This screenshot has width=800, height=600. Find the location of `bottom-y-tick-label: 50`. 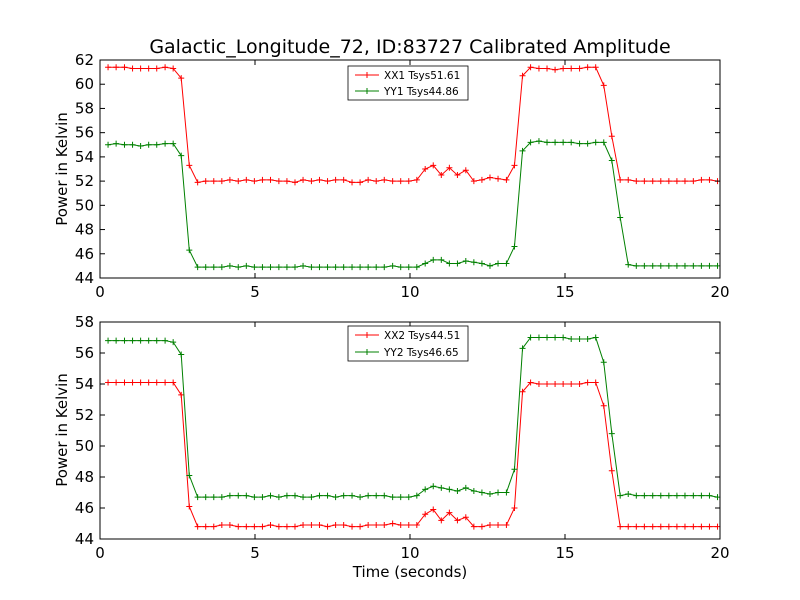

bottom-y-tick-label: 50 is located at coordinates (84, 446).